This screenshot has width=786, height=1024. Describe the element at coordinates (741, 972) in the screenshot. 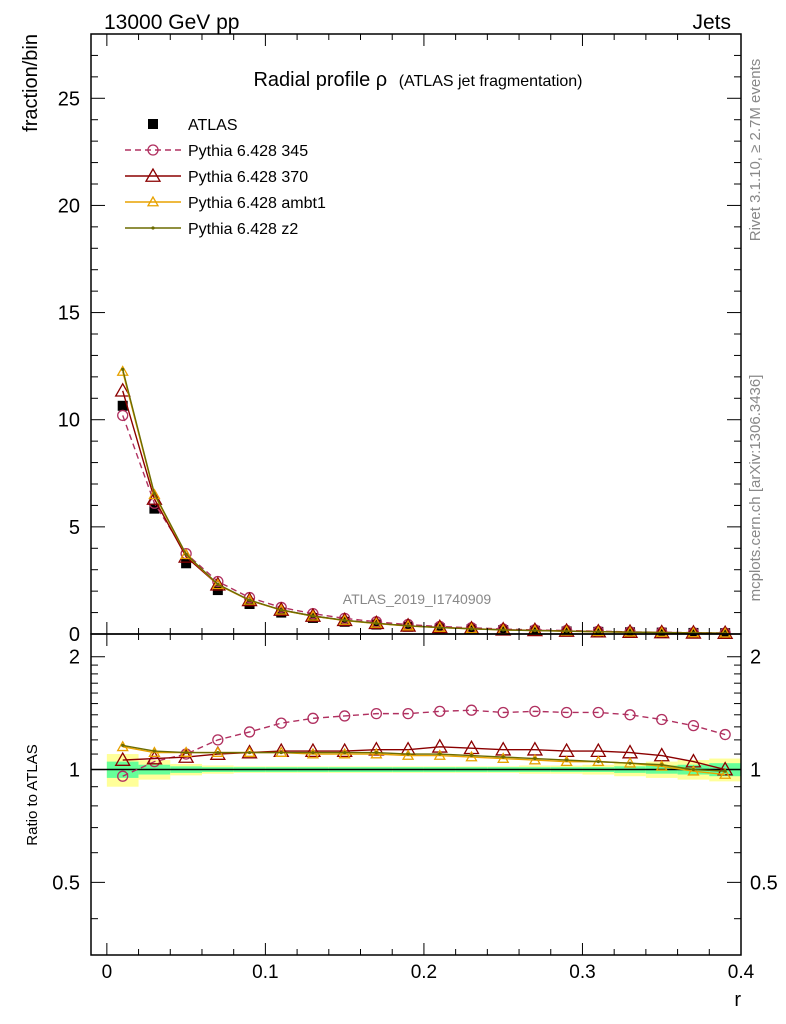

I see `x-tick-label: 0.4` at that location.